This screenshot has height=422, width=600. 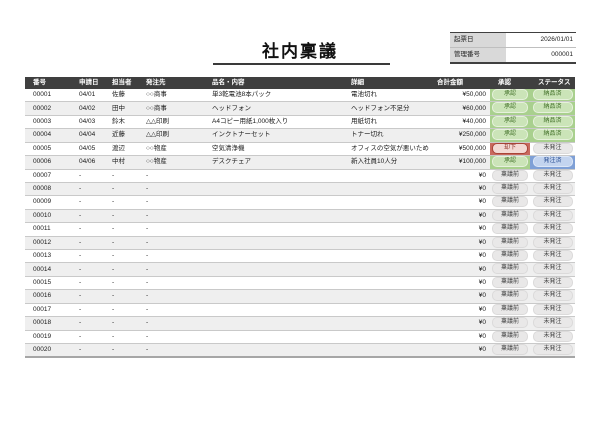 What do you see at coordinates (462, 96) in the screenshot?
I see `cell-amount: ¥50,000` at bounding box center [462, 96].